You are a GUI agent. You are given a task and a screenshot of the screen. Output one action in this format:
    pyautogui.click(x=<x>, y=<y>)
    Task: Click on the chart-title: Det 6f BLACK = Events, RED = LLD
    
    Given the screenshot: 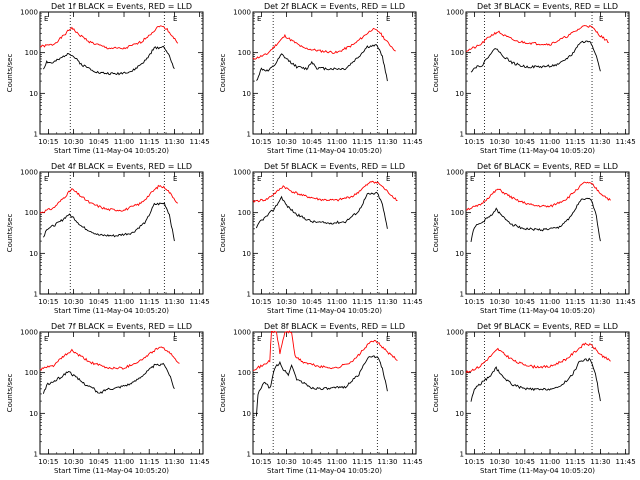 What is the action you would take?
    pyautogui.click(x=547, y=166)
    